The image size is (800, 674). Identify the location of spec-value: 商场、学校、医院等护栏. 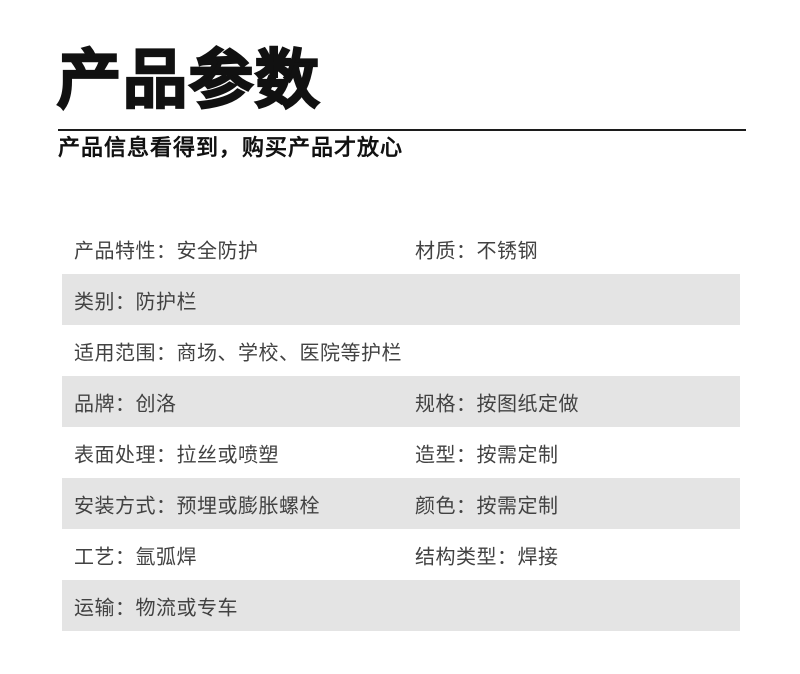
(289, 353).